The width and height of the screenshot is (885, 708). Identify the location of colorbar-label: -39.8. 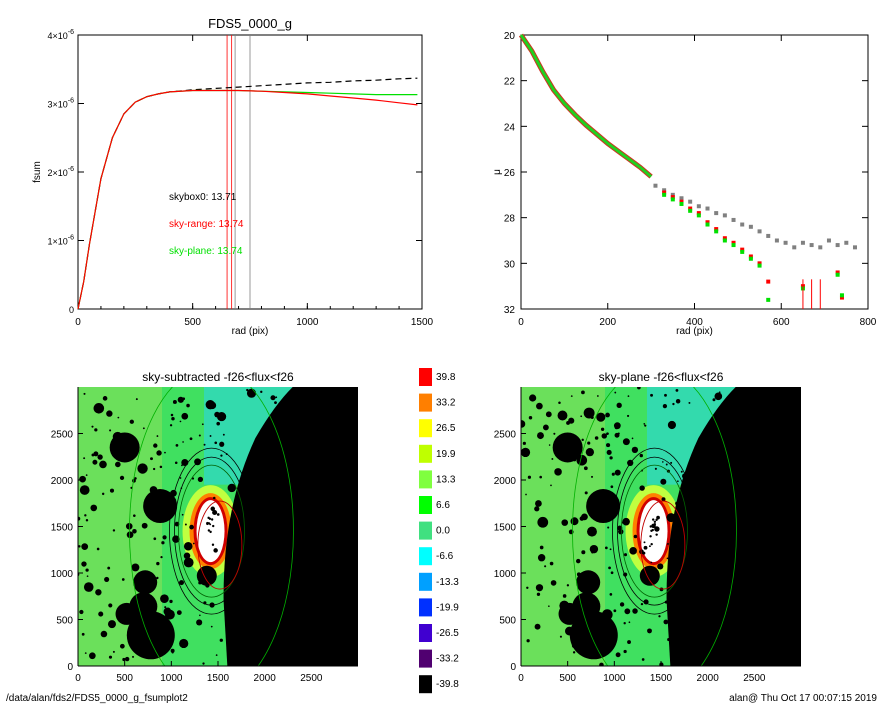
(447, 684).